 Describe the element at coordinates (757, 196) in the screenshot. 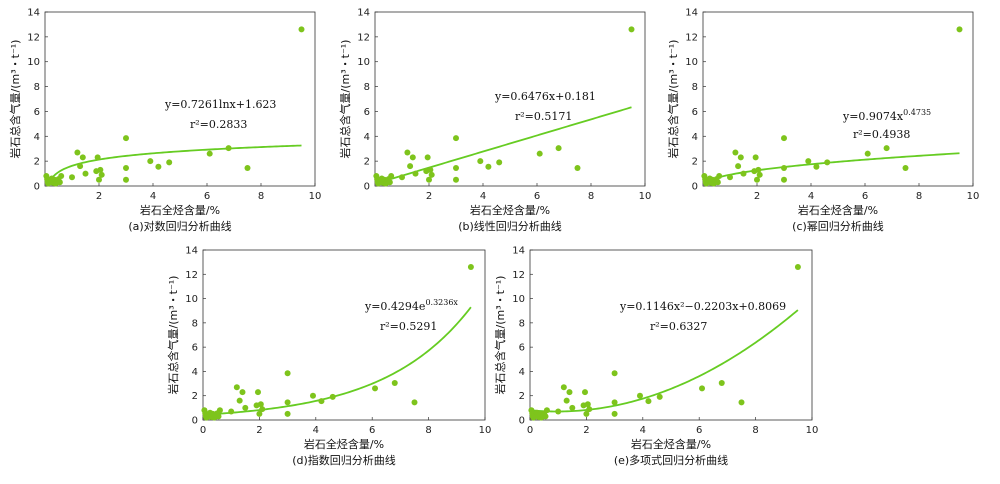

I see `x-tick-label: 2` at that location.